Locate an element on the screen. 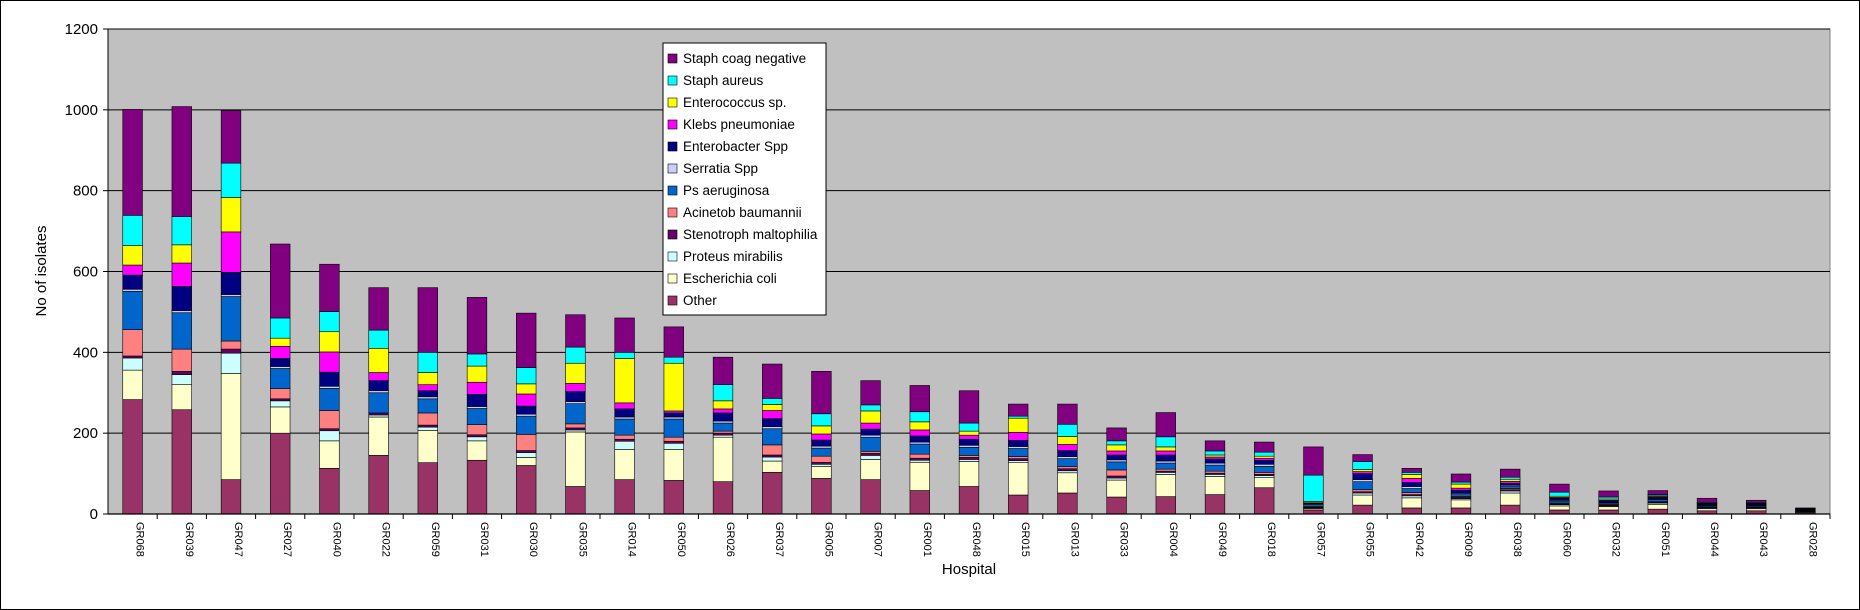 This screenshot has height=610, width=1860. legend-label: Acinetob baumannii is located at coordinates (742, 212).